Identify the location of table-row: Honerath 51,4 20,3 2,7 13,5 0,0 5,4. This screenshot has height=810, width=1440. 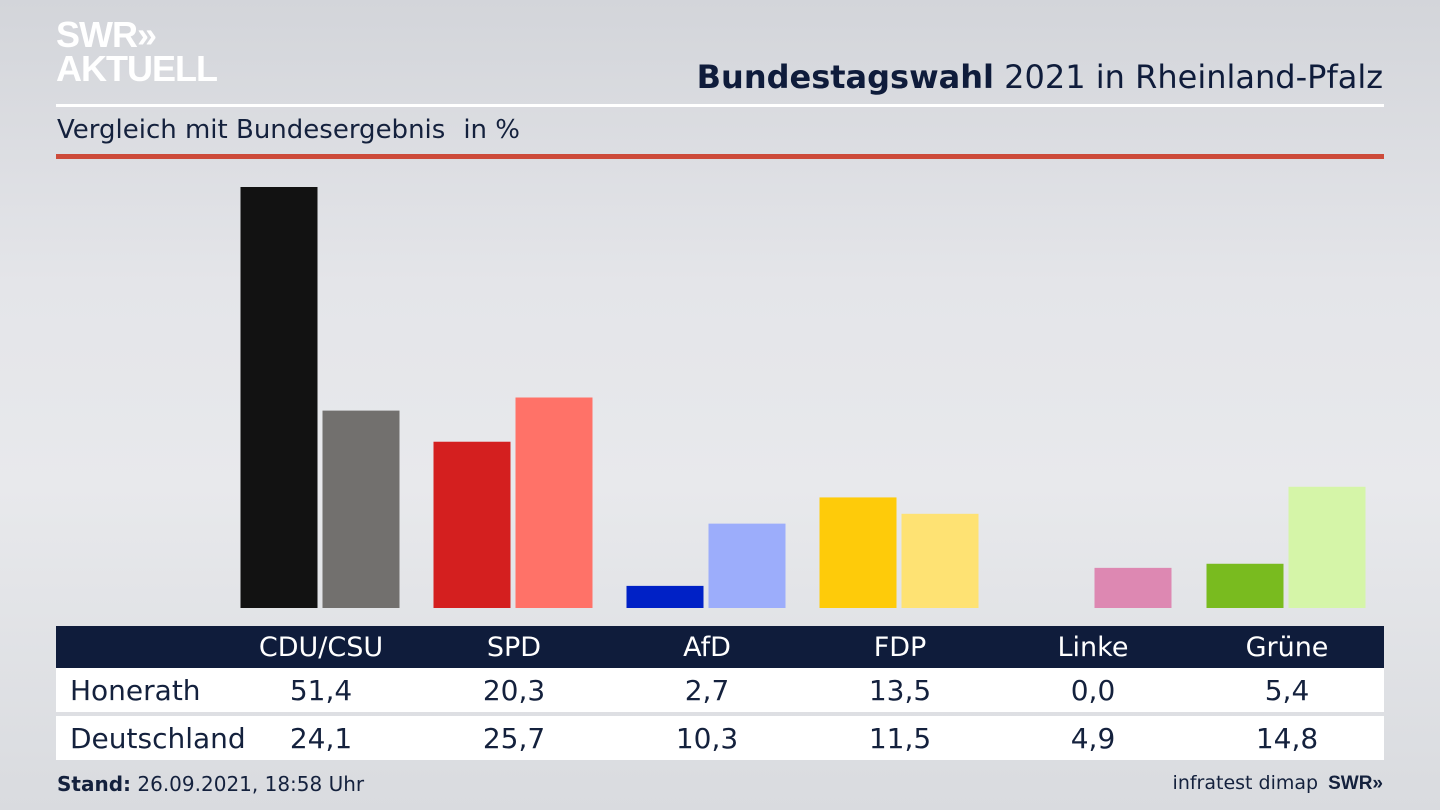
(720, 690).